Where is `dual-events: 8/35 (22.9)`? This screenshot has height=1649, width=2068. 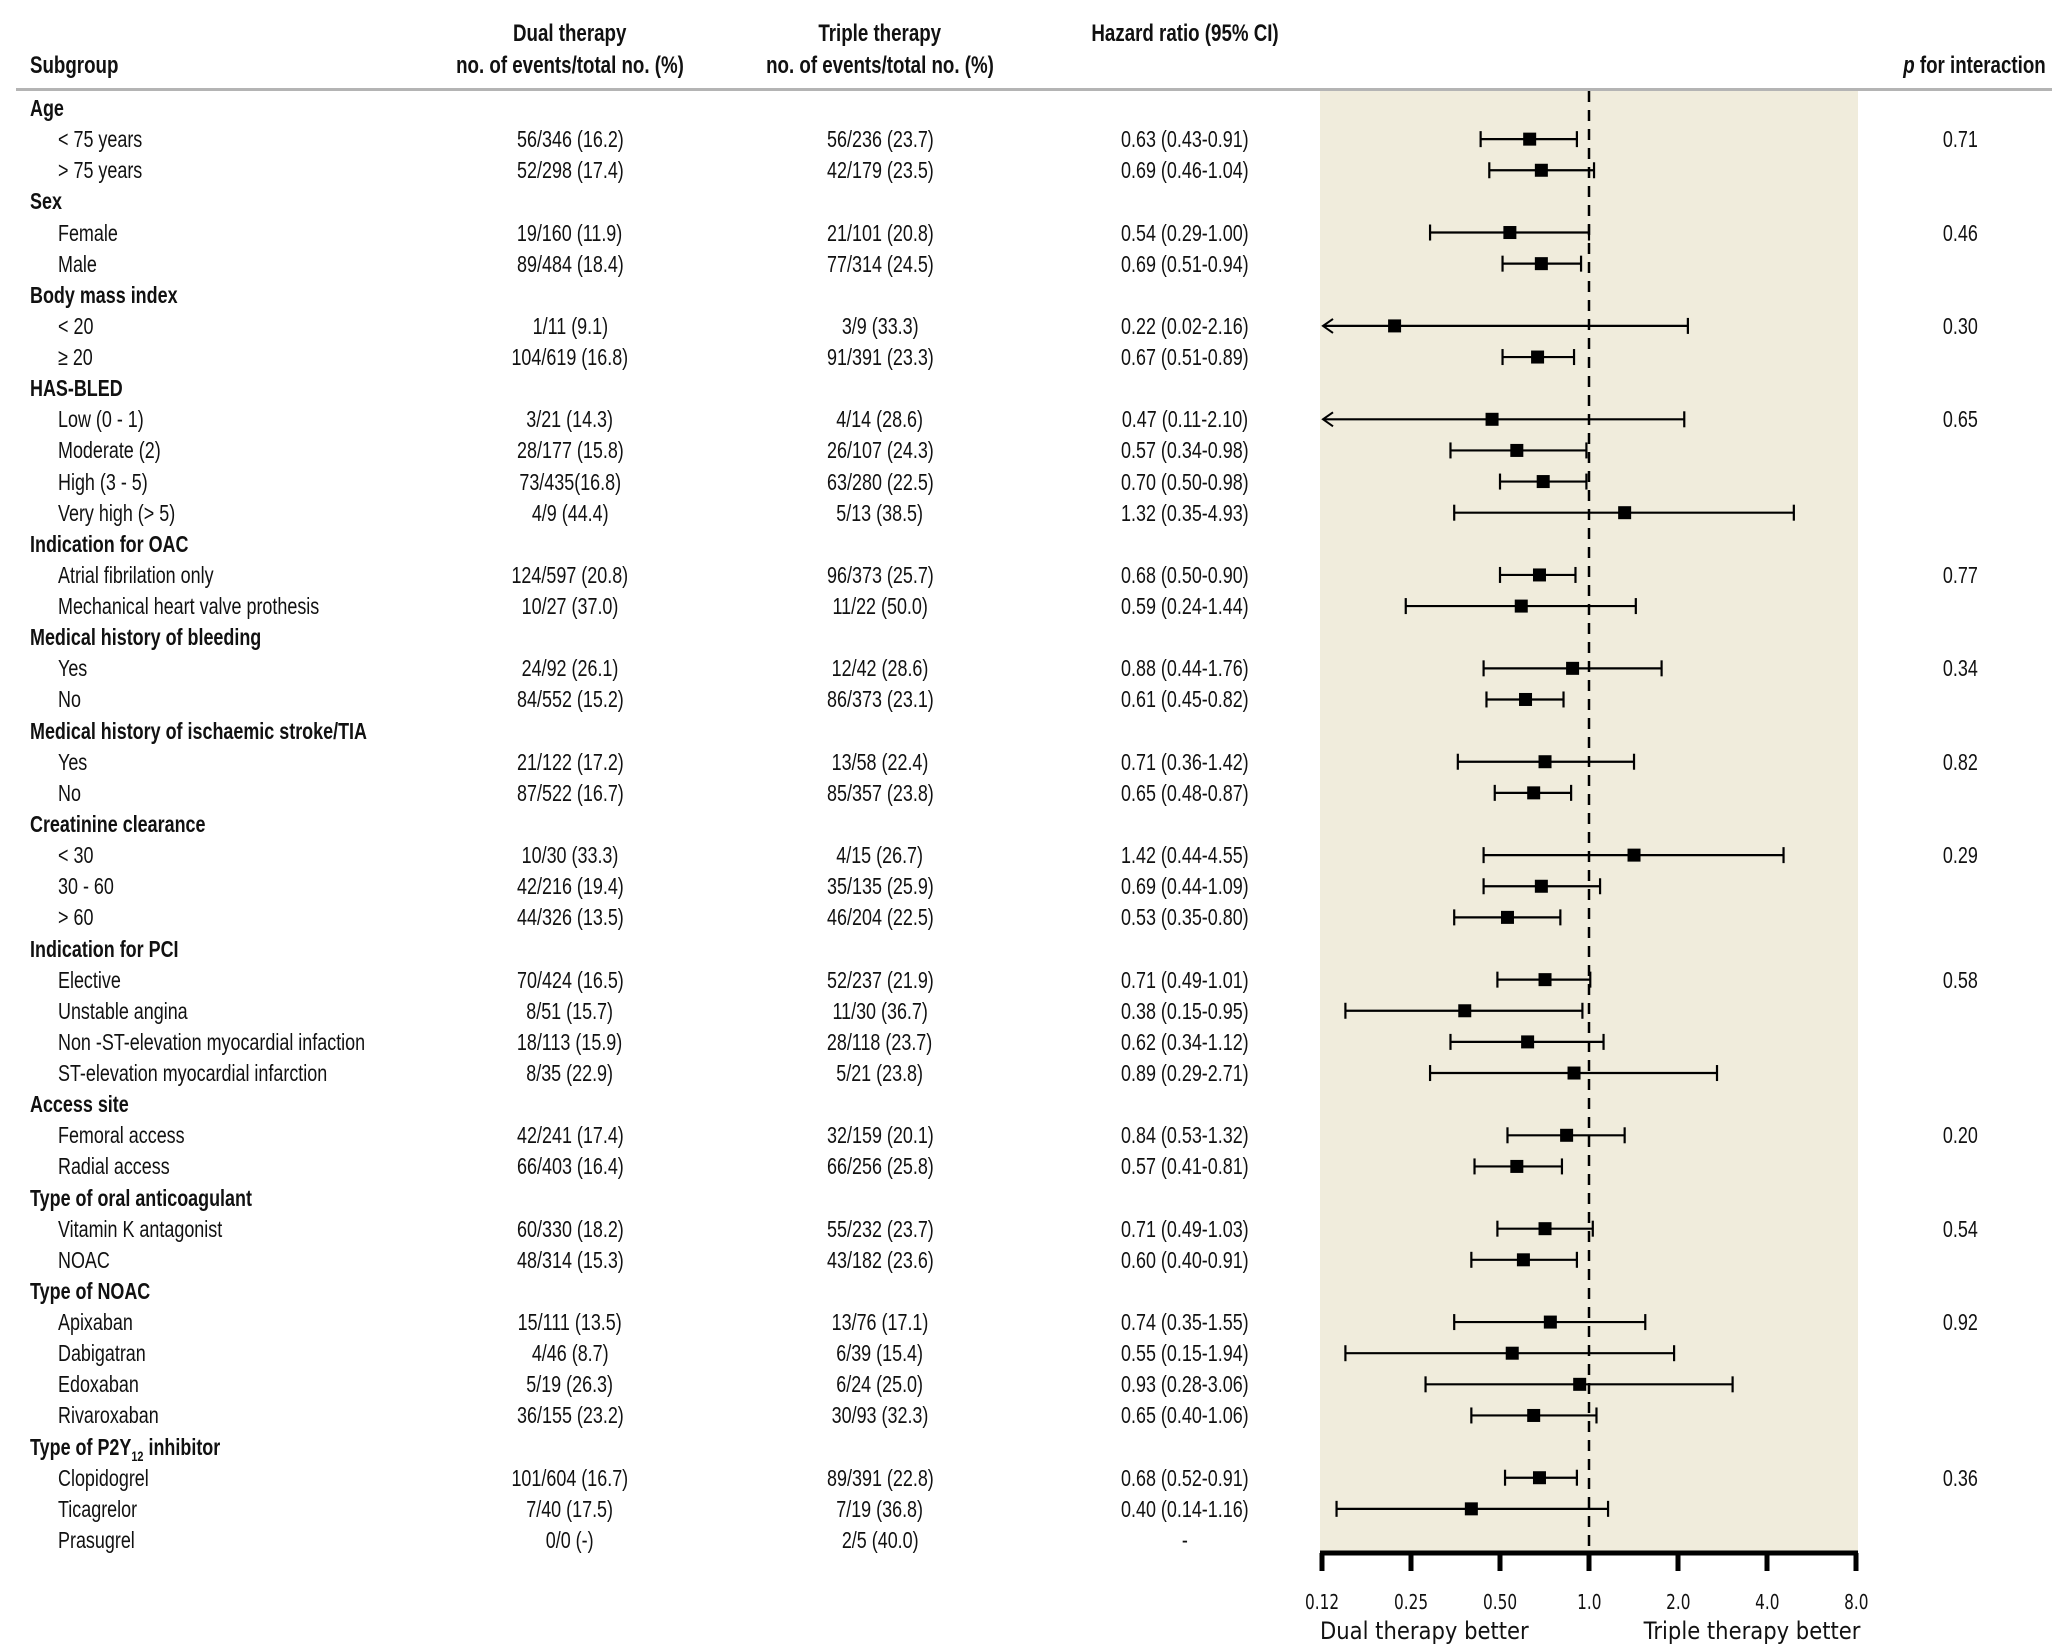 dual-events: 8/35 (22.9) is located at coordinates (570, 1073).